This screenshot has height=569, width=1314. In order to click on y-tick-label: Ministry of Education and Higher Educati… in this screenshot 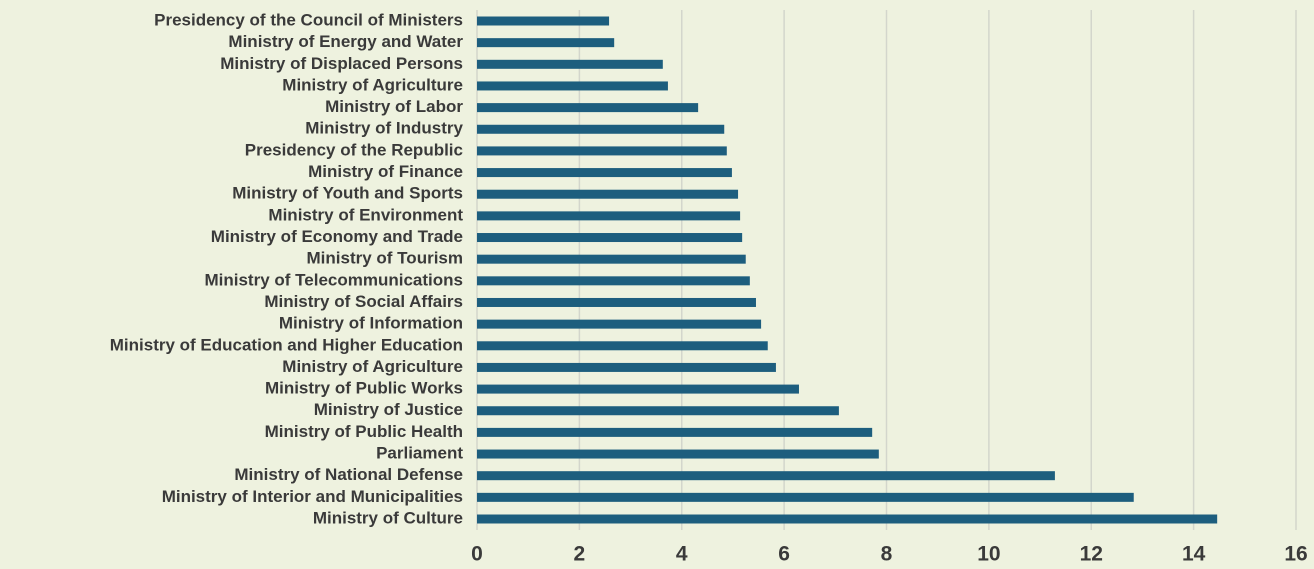, I will do `click(286, 344)`.